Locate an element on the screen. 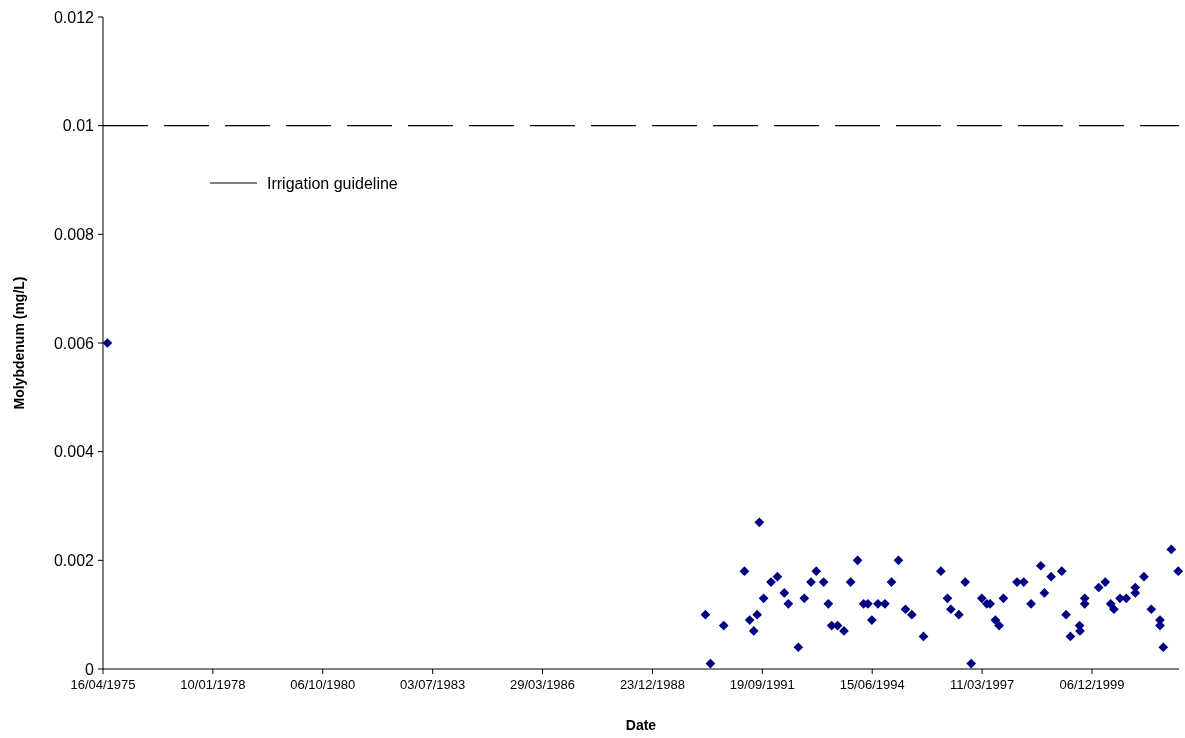  x-tick-label: 29/03/1986 is located at coordinates (543, 684).